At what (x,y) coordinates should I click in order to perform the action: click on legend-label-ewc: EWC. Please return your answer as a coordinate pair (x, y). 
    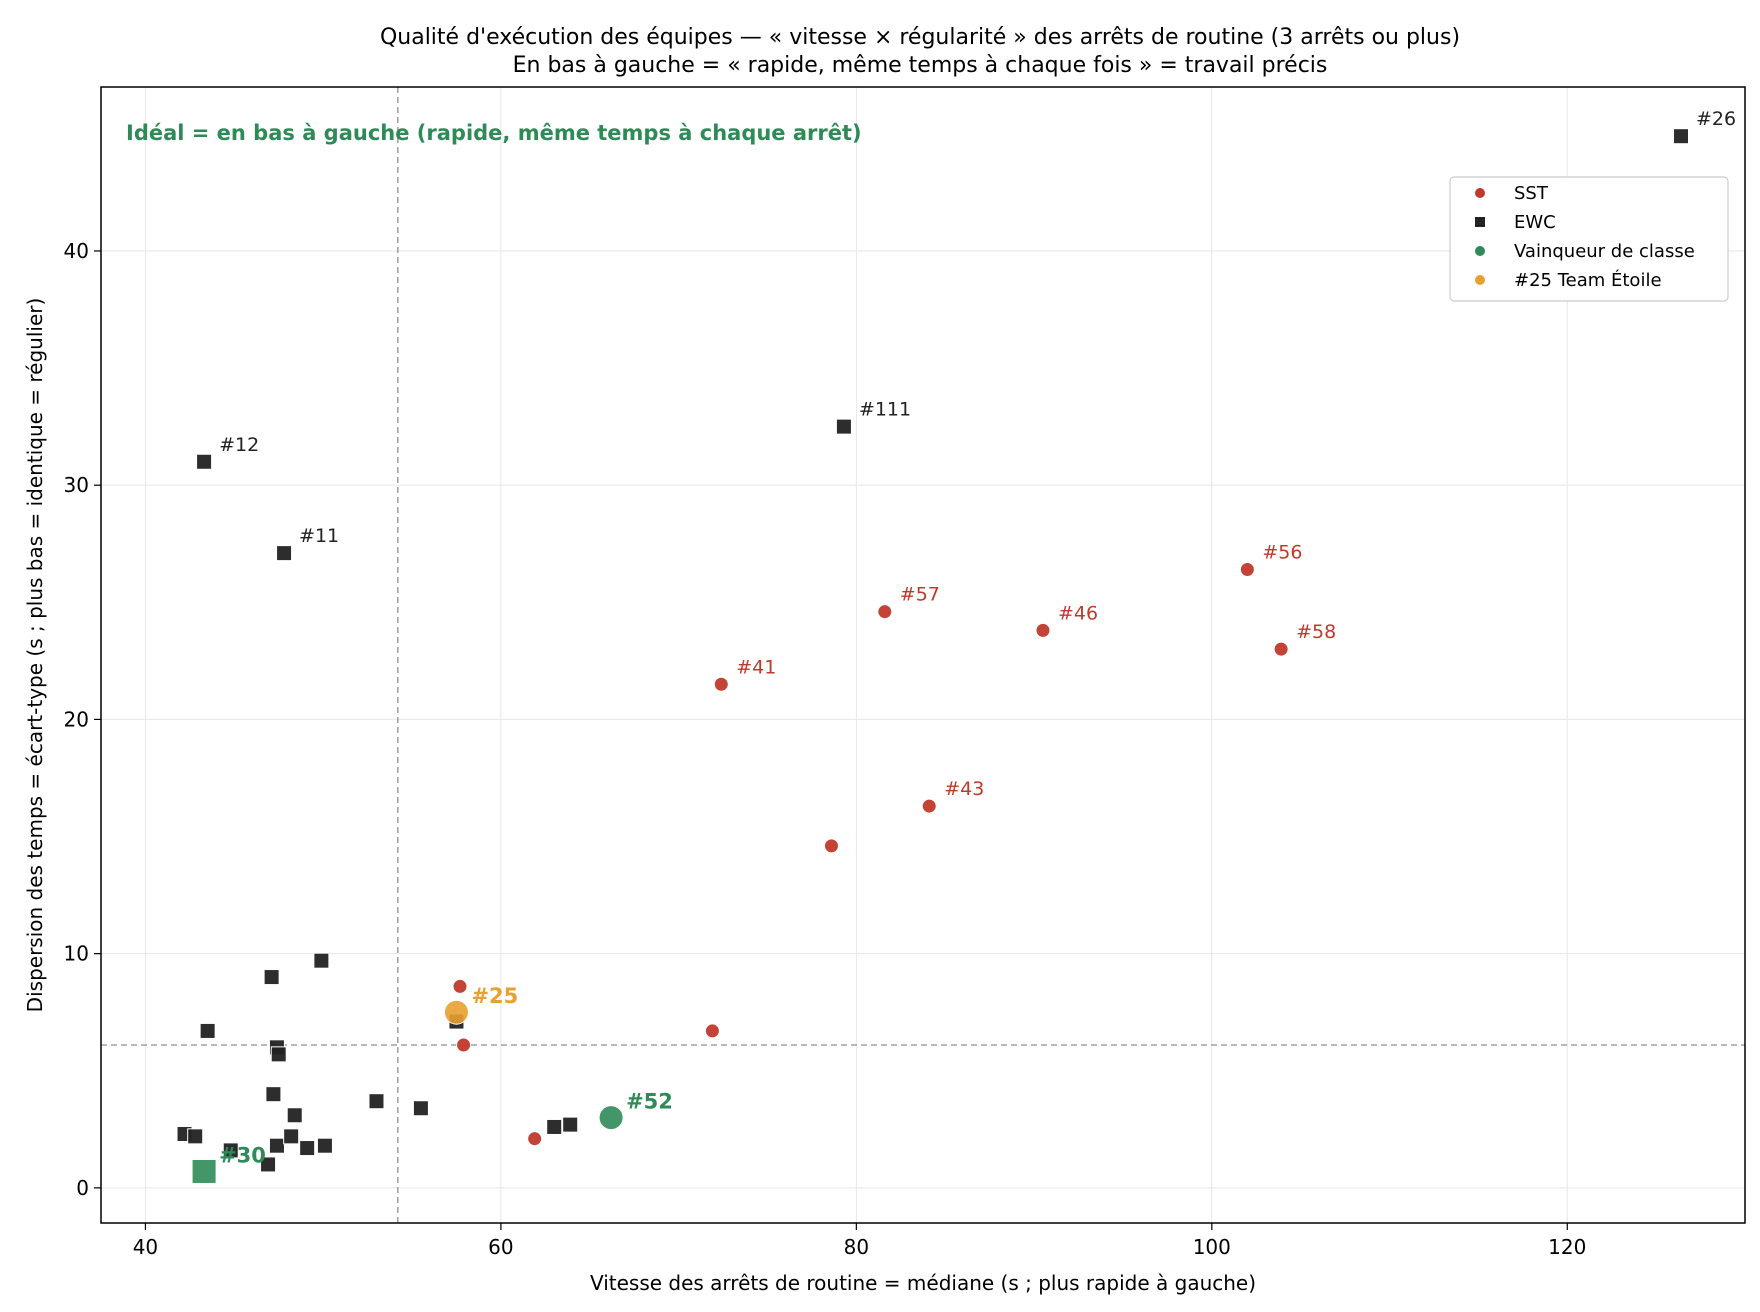
    Looking at the image, I should click on (1535, 222).